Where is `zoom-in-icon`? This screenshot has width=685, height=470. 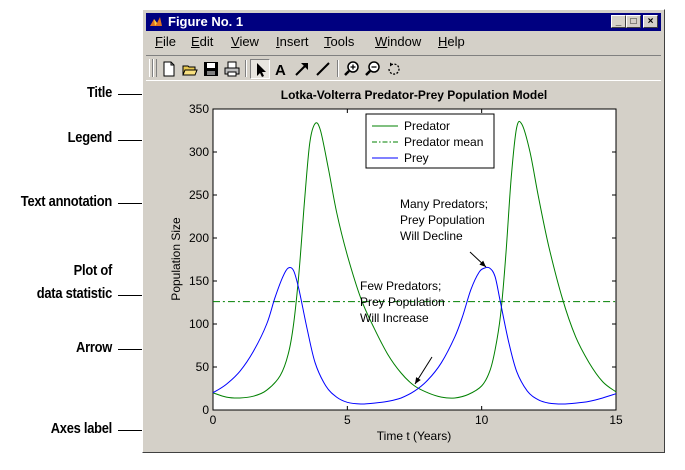 zoom-in-icon is located at coordinates (351, 68).